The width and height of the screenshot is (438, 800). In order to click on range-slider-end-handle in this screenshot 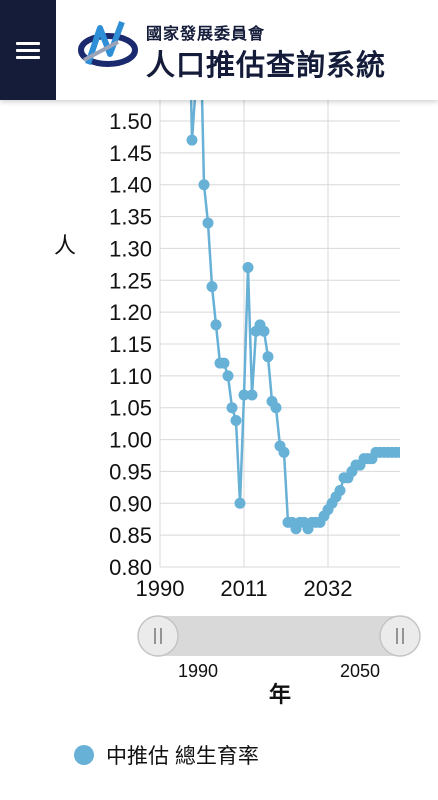, I will do `click(400, 636)`.